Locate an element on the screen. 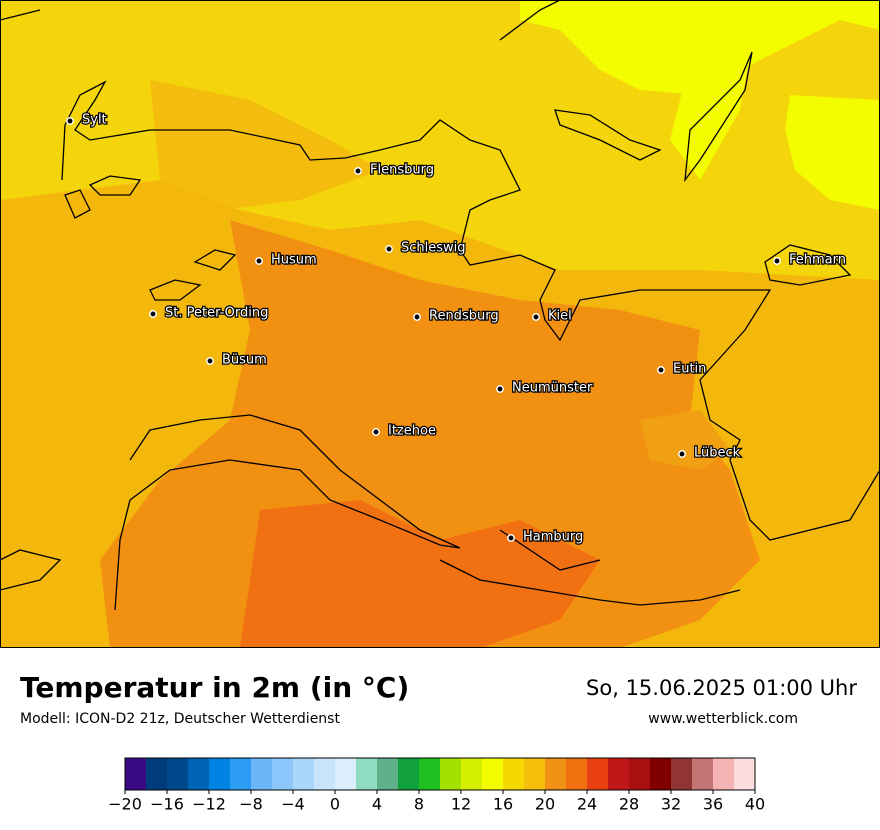 The image size is (880, 830). colorbar: −20 −16 −12 −8 −4 0 4 8 12 16 20 24 28 32 36 40 is located at coordinates (436, 785).